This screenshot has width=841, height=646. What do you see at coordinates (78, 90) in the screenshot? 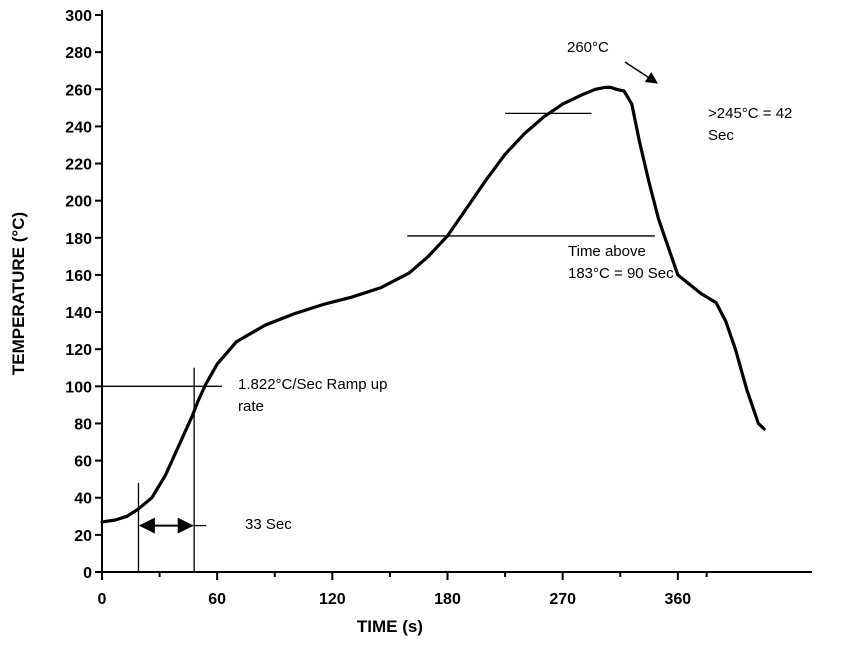
I see `y-tick-label: 260` at bounding box center [78, 90].